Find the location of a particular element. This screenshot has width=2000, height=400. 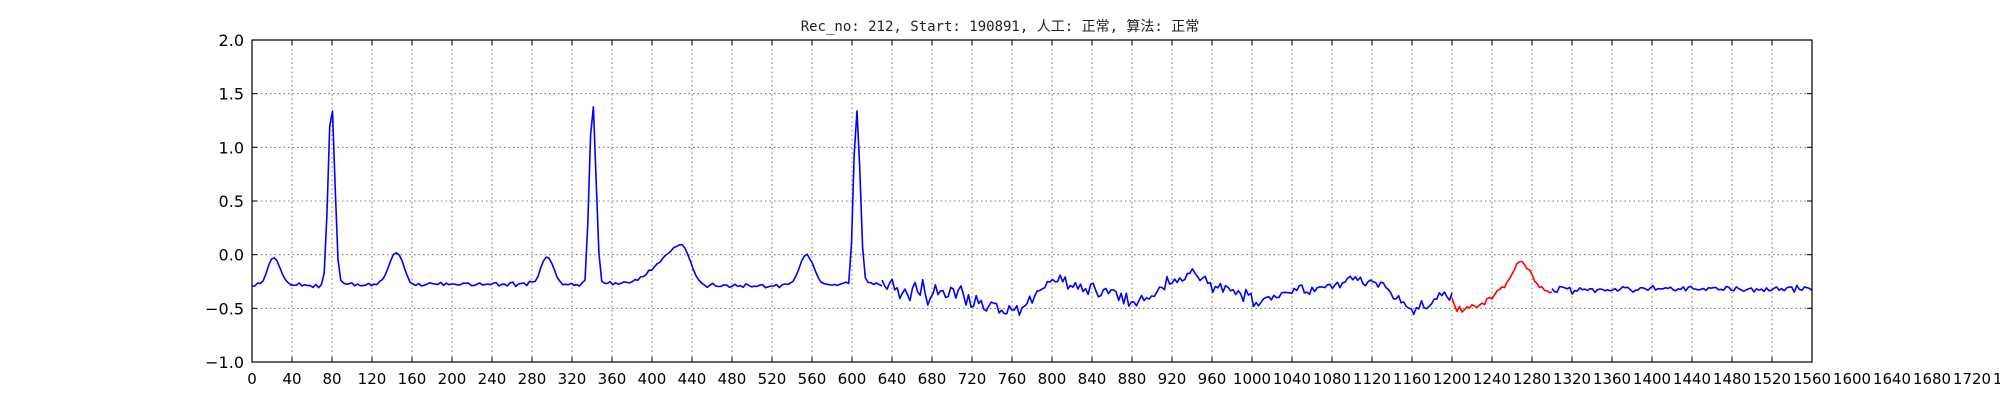

x-tick-label: 1520 is located at coordinates (1772, 379).